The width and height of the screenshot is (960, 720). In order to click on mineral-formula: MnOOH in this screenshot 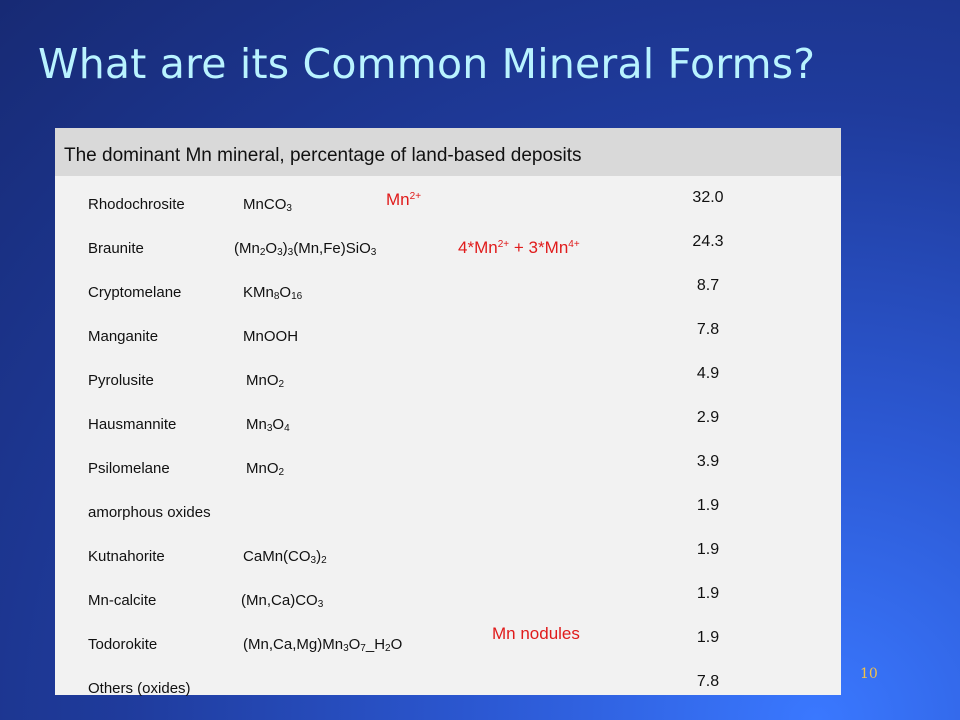, I will do `click(271, 336)`.